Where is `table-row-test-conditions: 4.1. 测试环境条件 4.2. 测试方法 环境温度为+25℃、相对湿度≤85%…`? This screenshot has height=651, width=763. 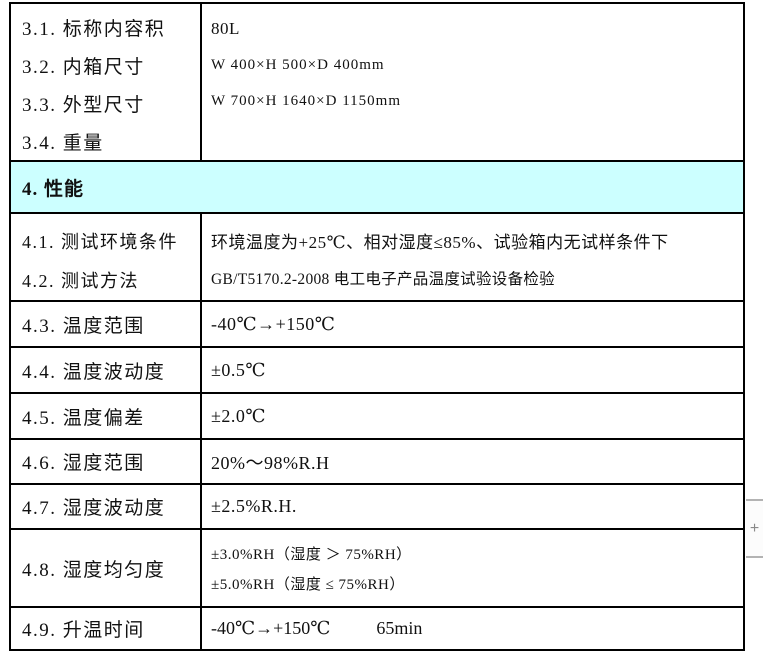
table-row-test-conditions: 4.1. 测试环境条件 4.2. 测试方法 环境温度为+25℃、相对湿度≤85%… is located at coordinates (377, 258).